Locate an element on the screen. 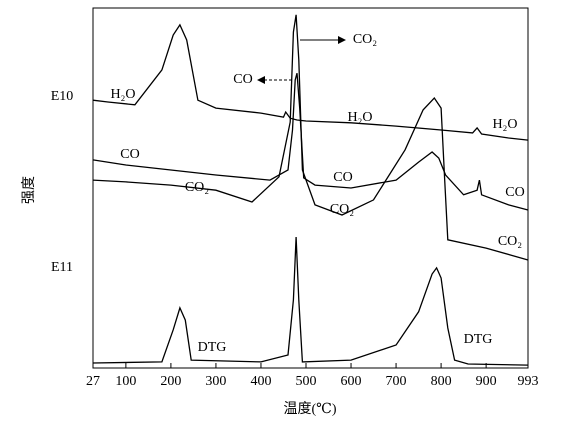 Image resolution: width=566 pixels, height=424 pixels. x-tick-label: 900 is located at coordinates (486, 381).